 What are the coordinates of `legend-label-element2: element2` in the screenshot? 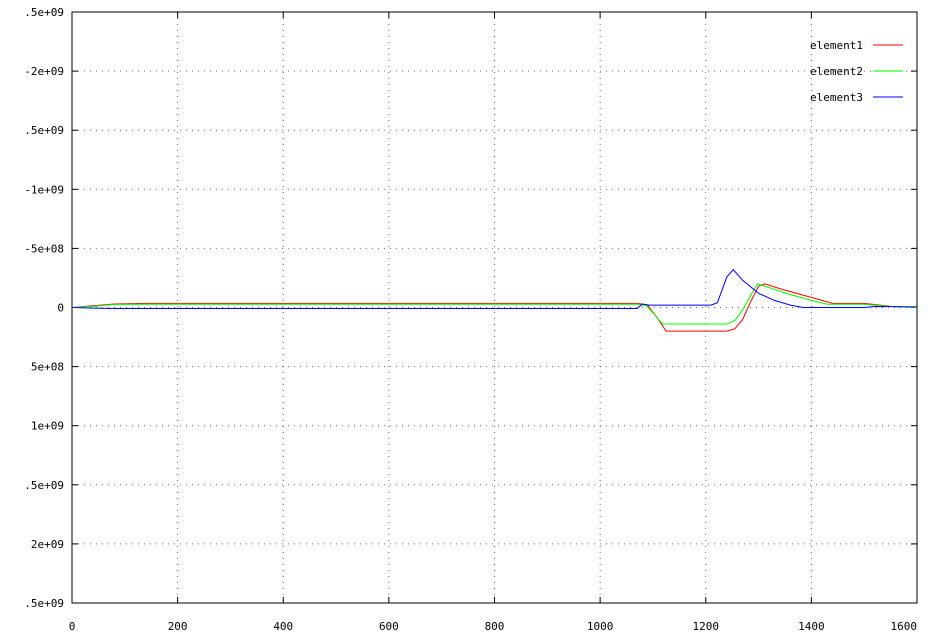 It's located at (836, 71).